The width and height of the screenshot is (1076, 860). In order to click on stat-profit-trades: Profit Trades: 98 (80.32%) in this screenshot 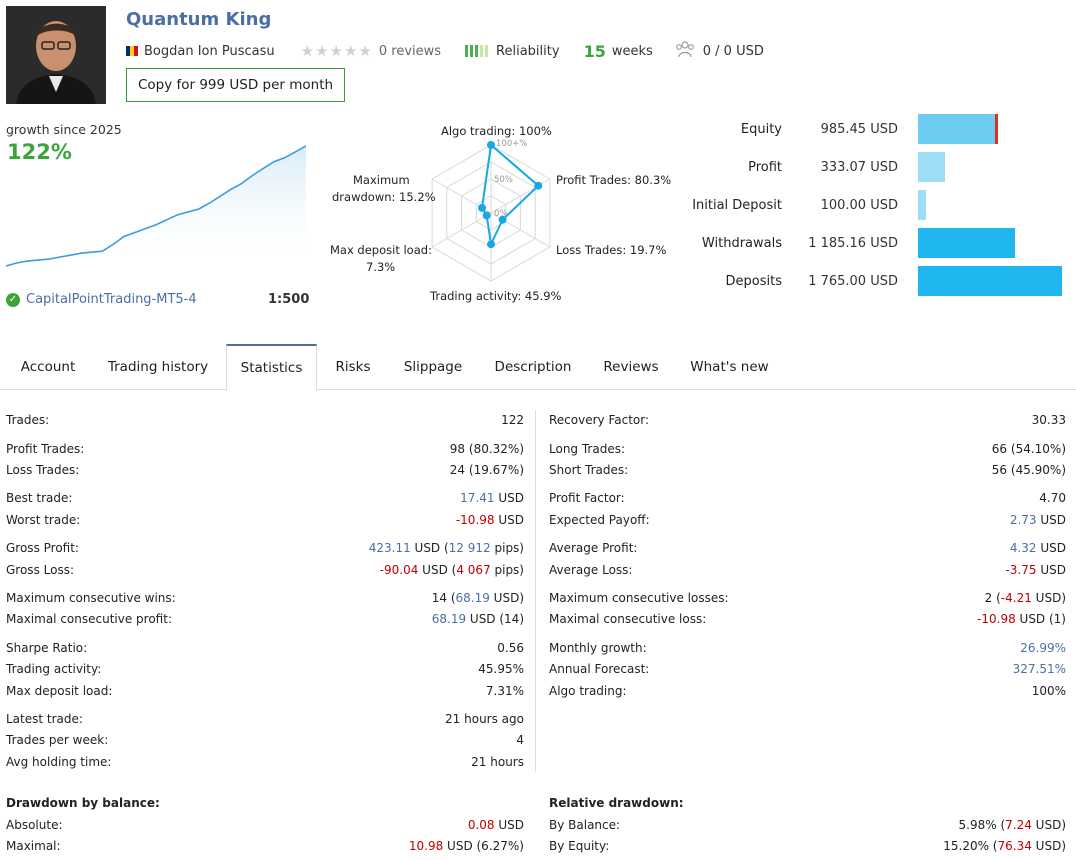, I will do `click(265, 449)`.